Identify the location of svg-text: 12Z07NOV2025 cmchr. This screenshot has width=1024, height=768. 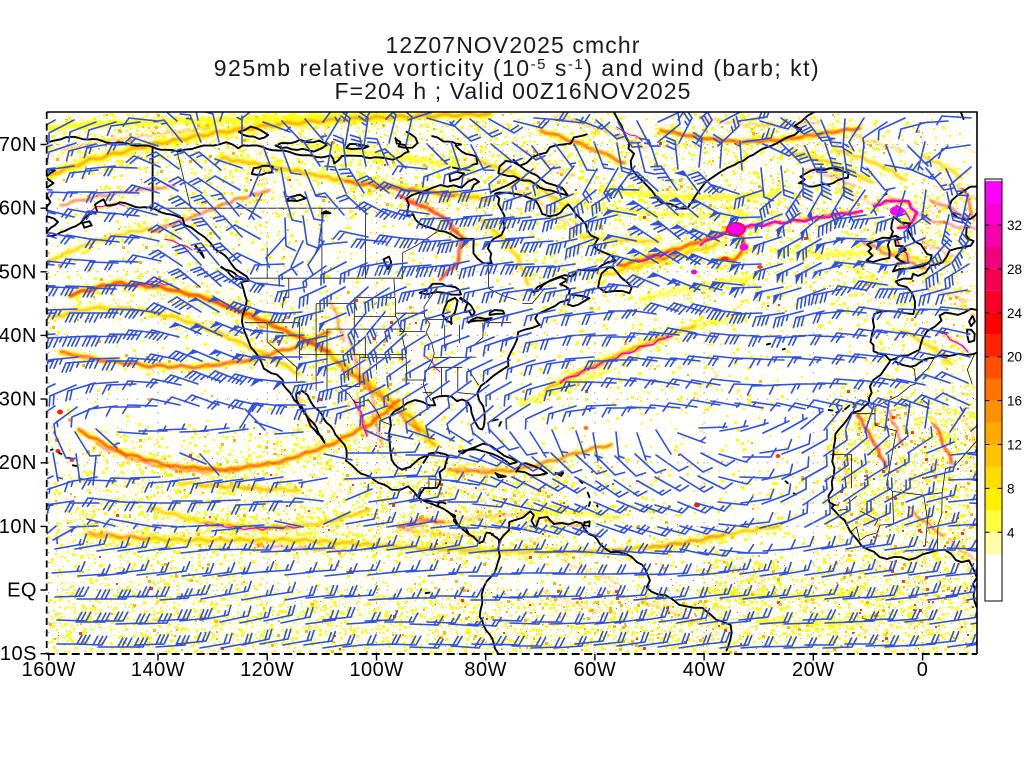
(512, 45).